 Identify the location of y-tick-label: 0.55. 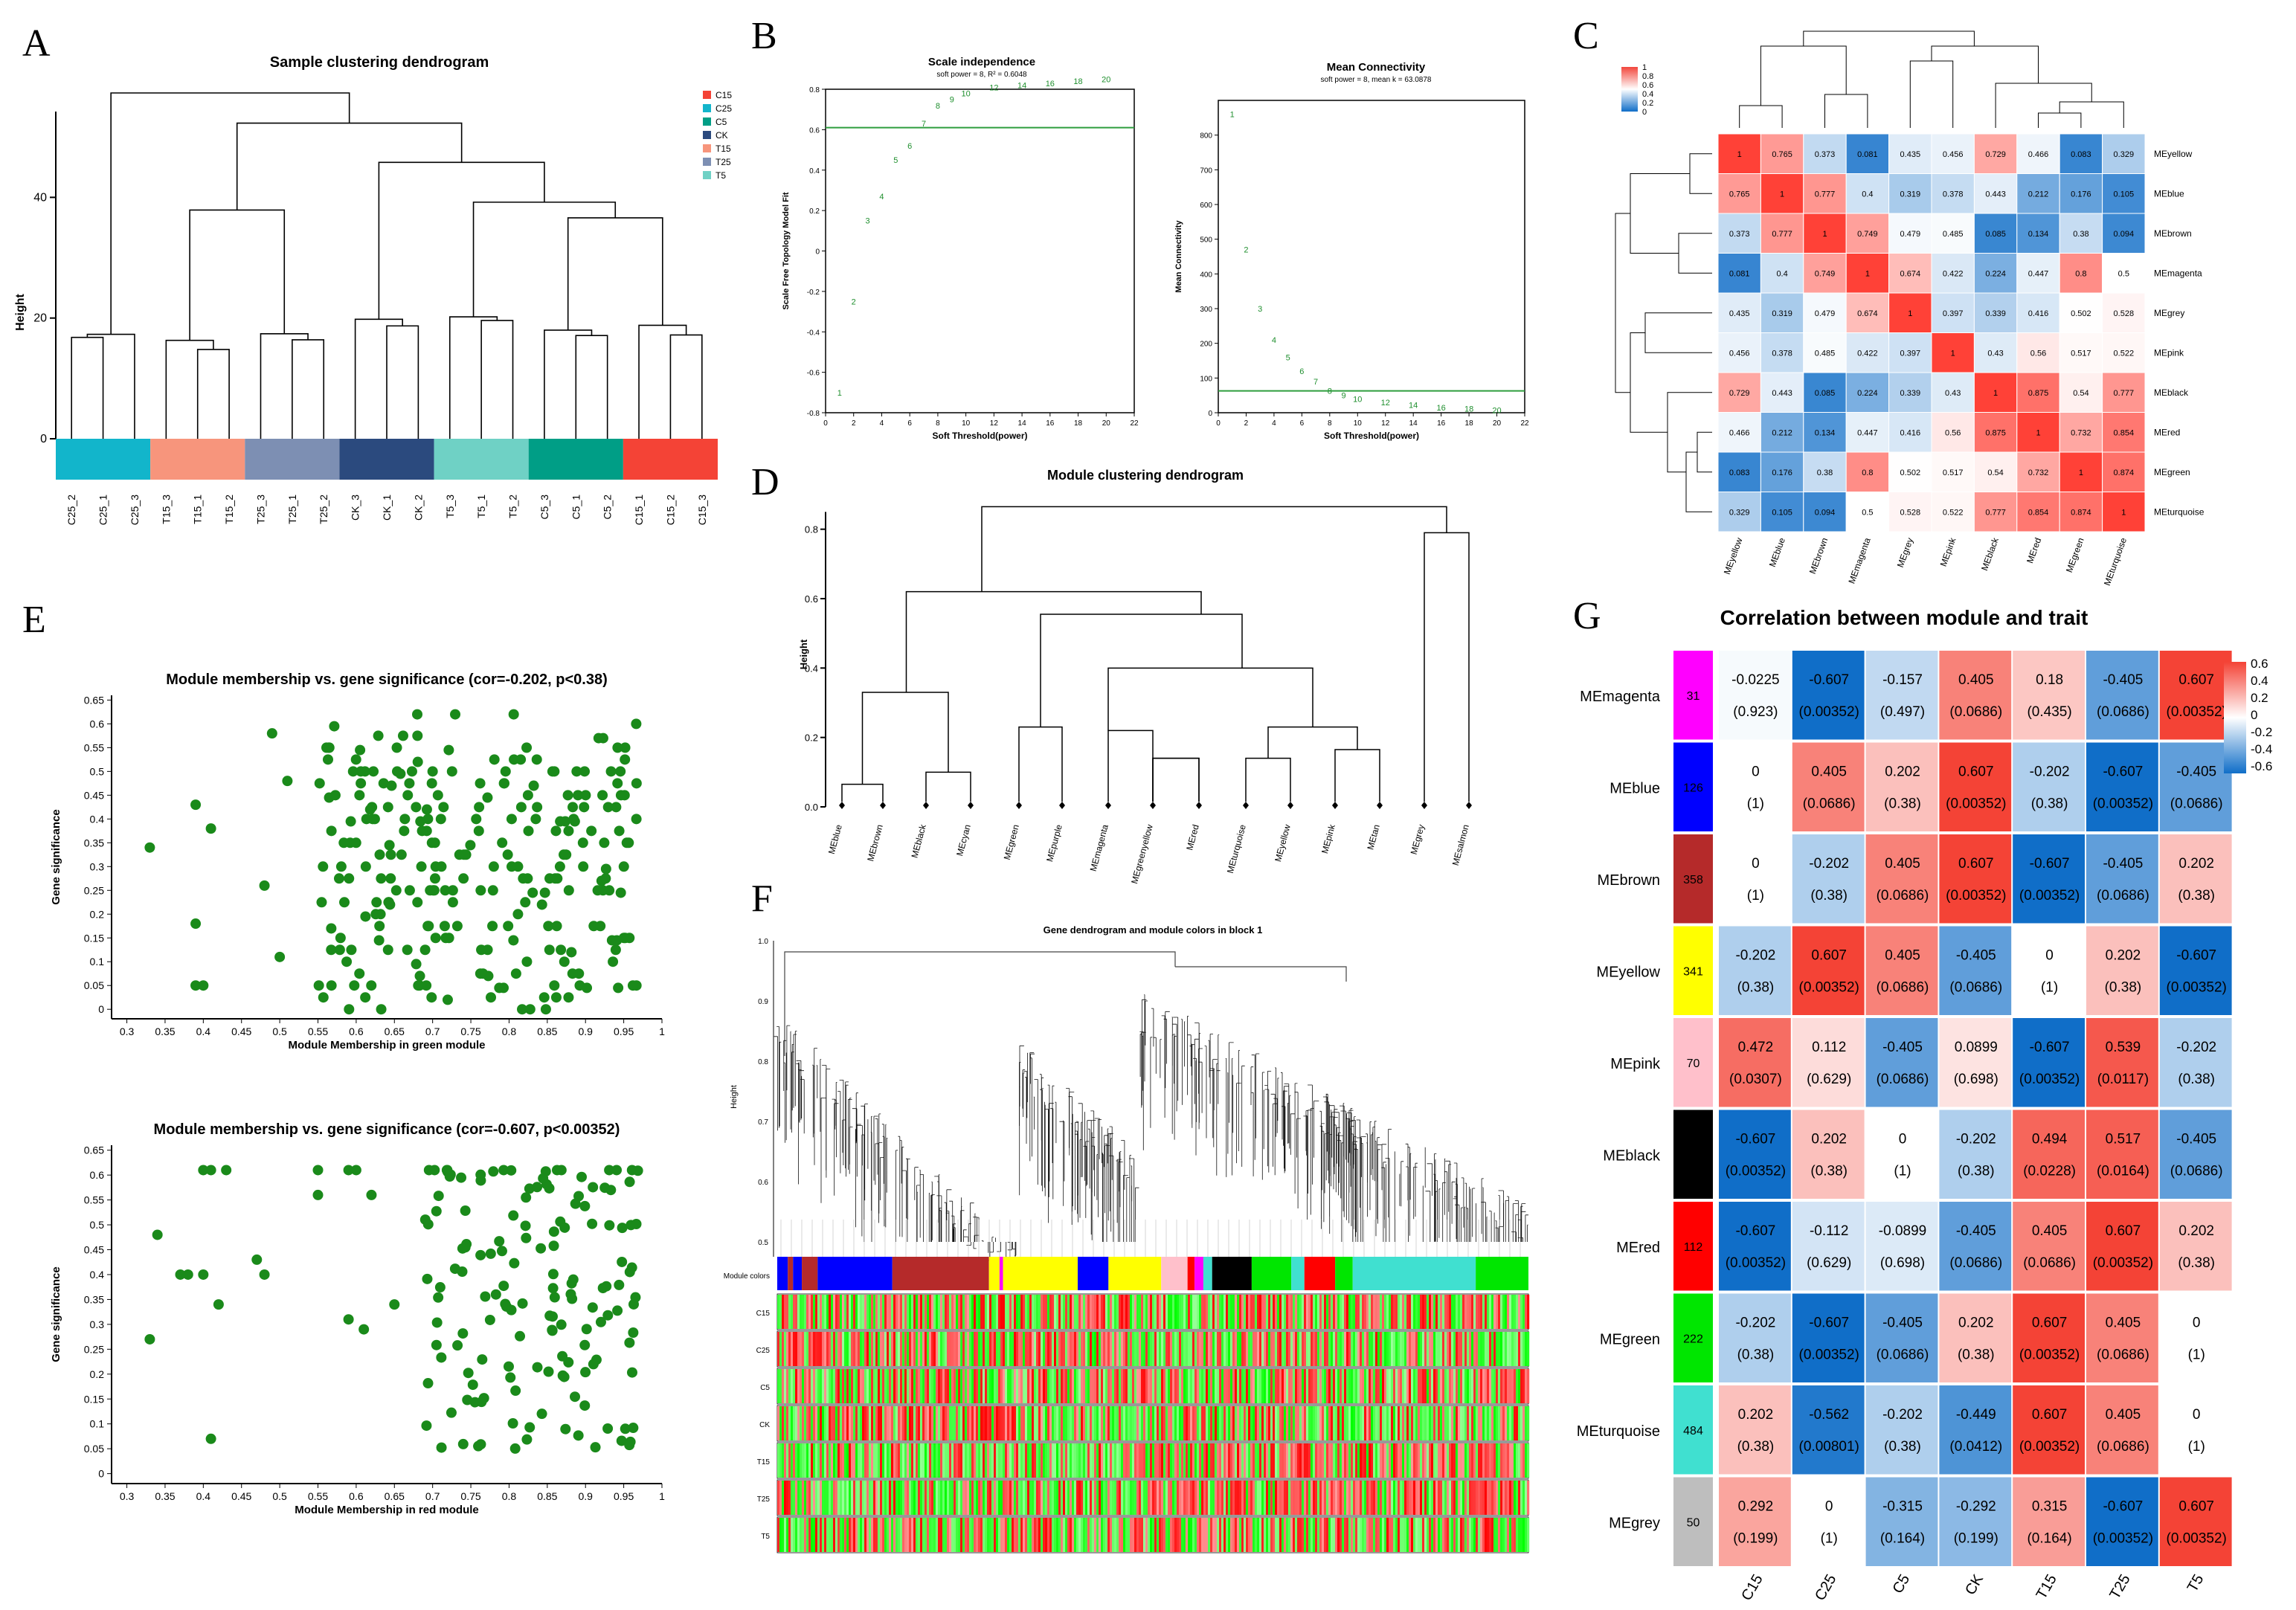
(94, 747).